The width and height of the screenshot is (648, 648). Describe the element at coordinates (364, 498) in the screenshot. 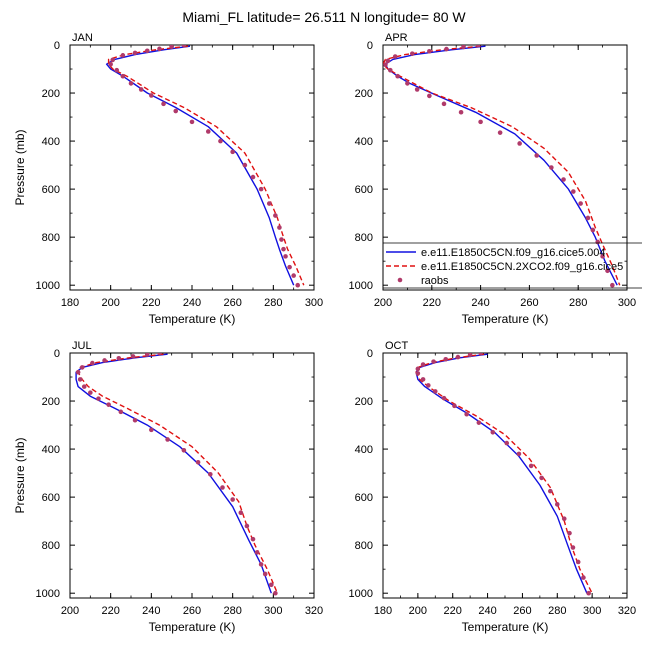

I see `y-tick-label: 600` at that location.